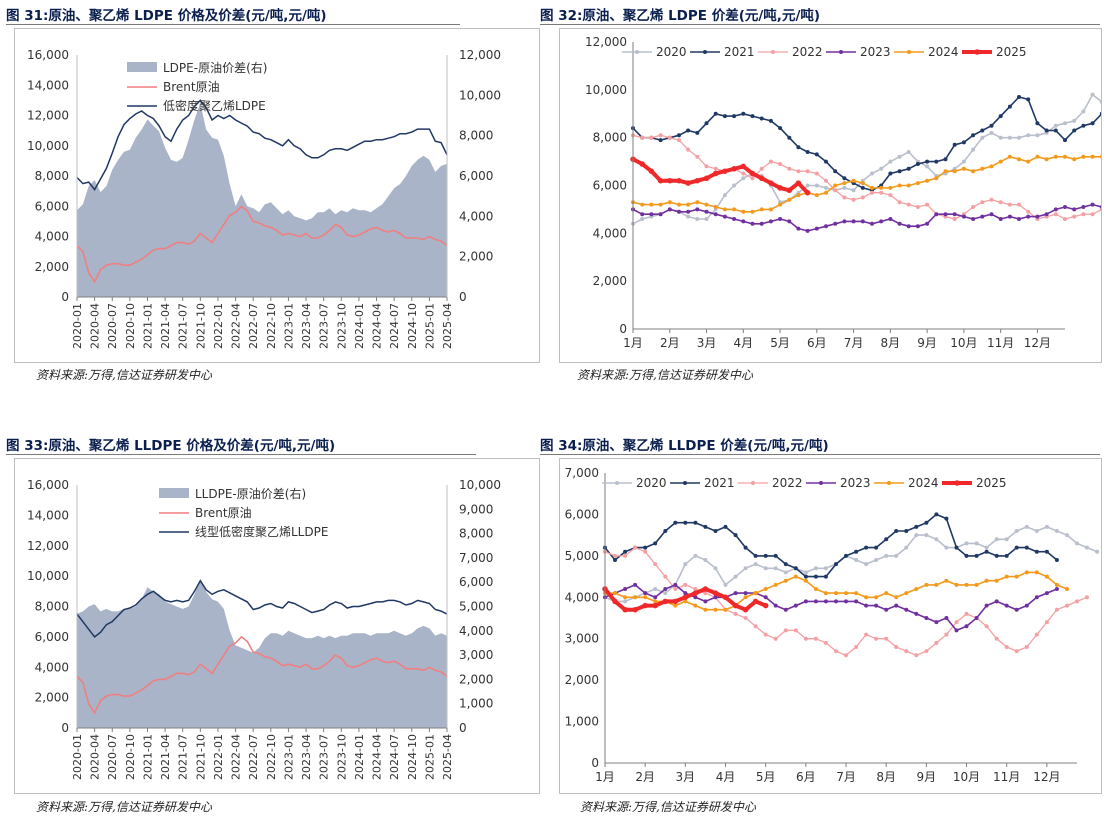 The image size is (1107, 820). What do you see at coordinates (306, 326) in the screenshot?
I see `x-tick-label: 2023-04` at bounding box center [306, 326].